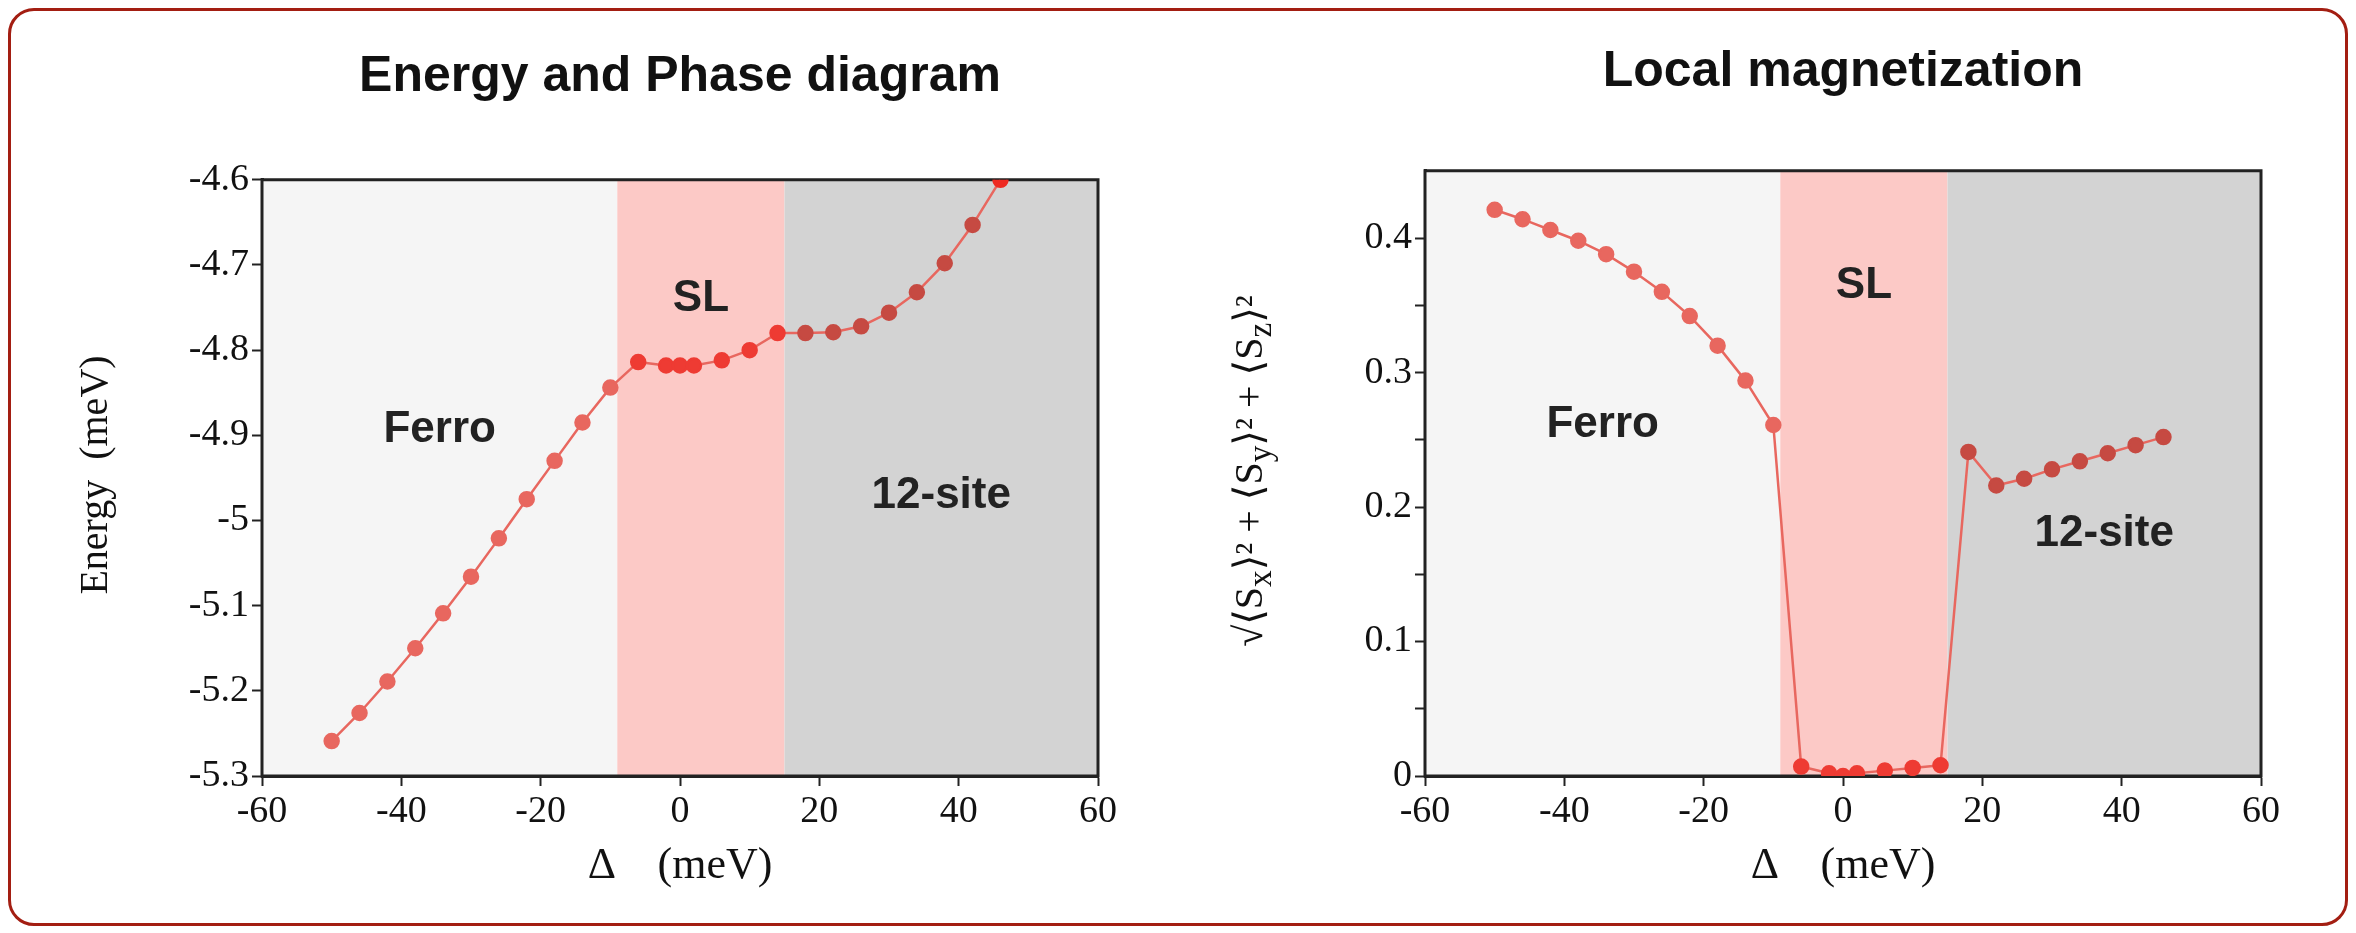  Describe the element at coordinates (218, 347) in the screenshot. I see `y-tick-label: -4.8` at that location.